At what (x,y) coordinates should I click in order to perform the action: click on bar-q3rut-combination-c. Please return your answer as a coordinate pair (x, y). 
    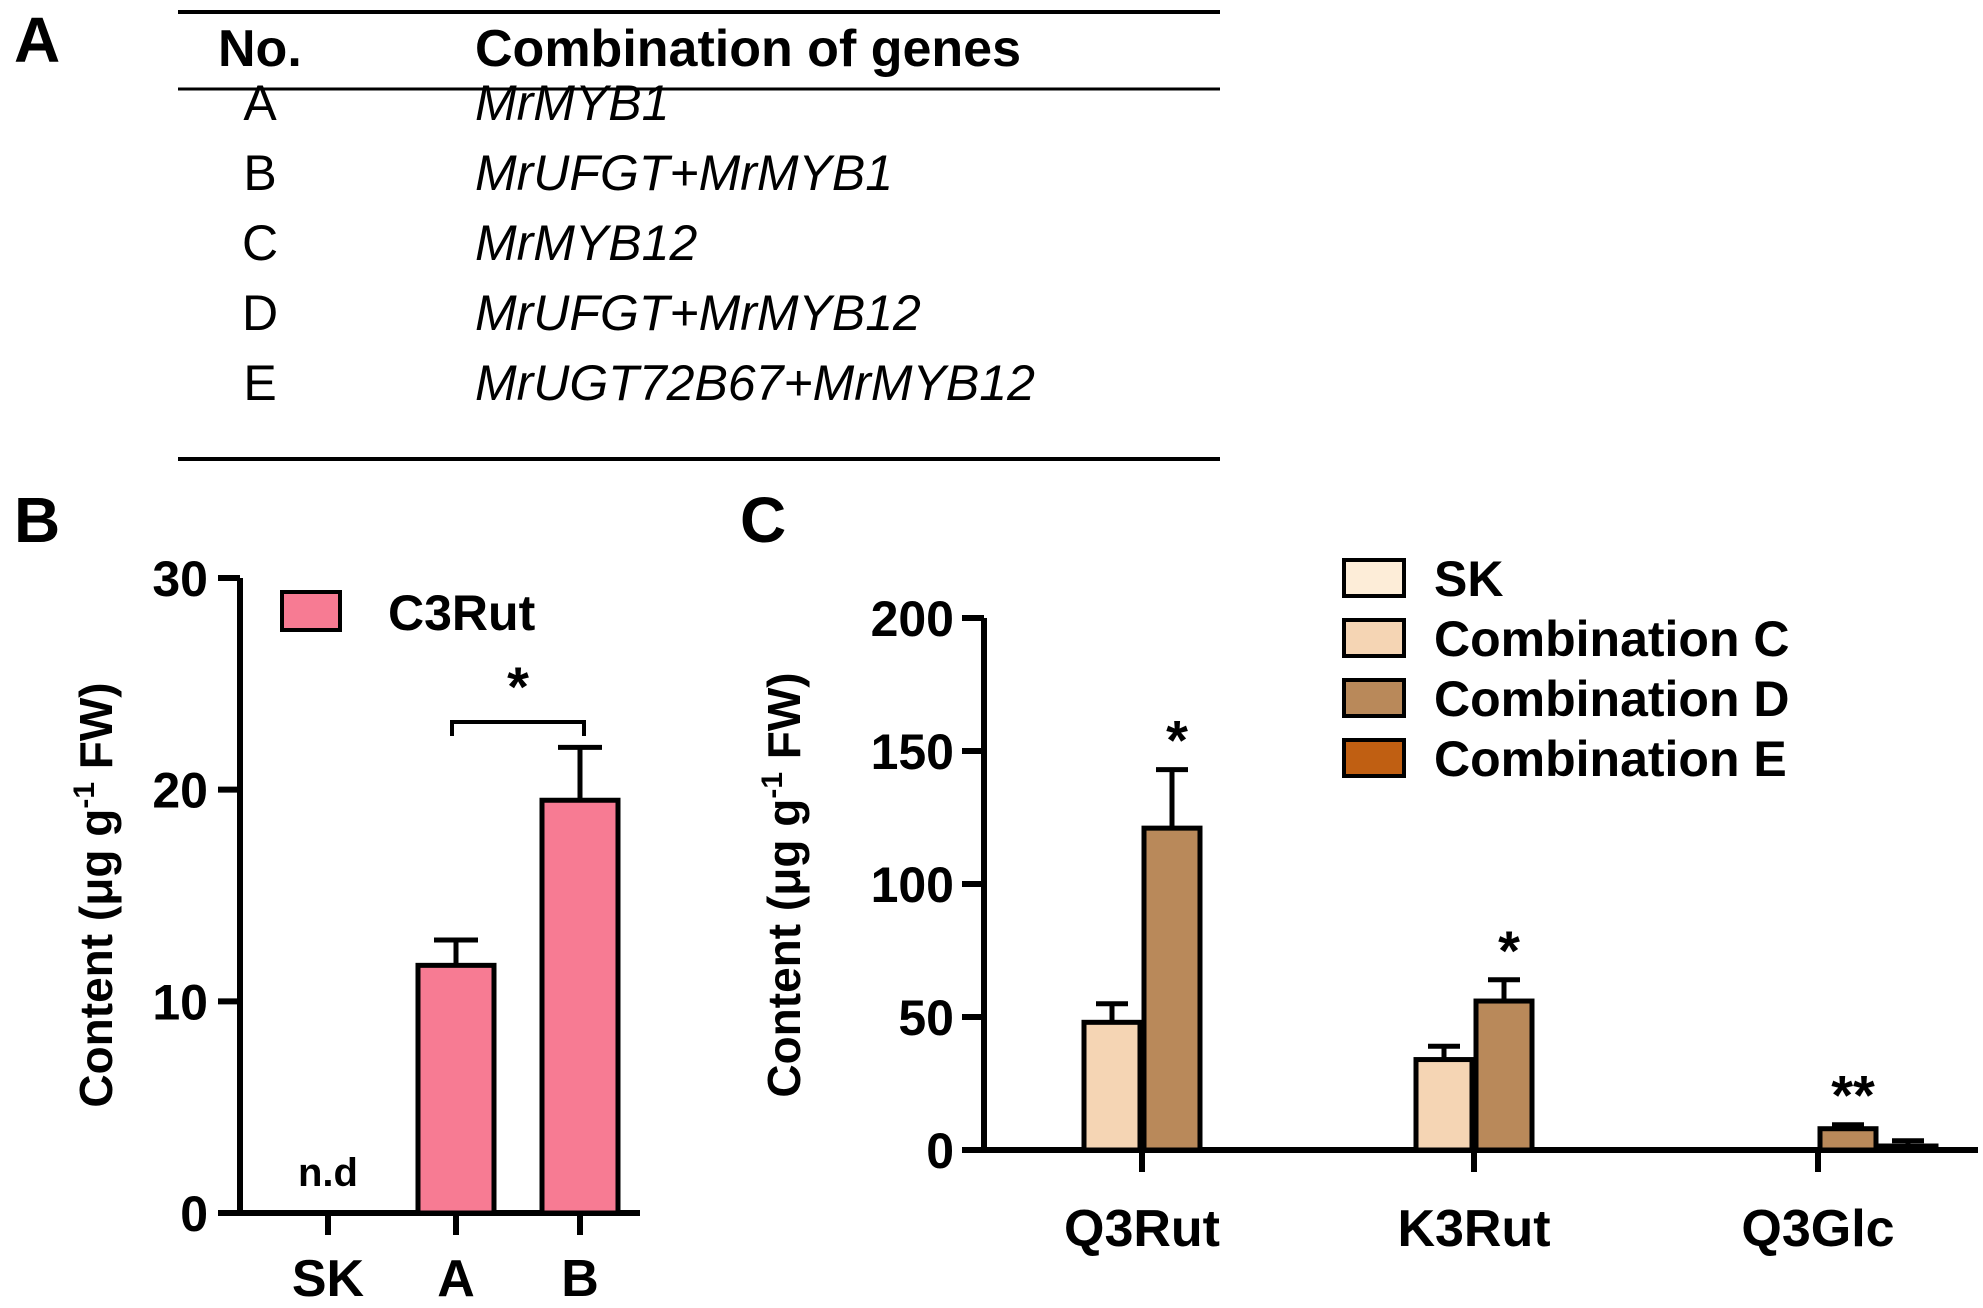
    Looking at the image, I should click on (1112, 1086).